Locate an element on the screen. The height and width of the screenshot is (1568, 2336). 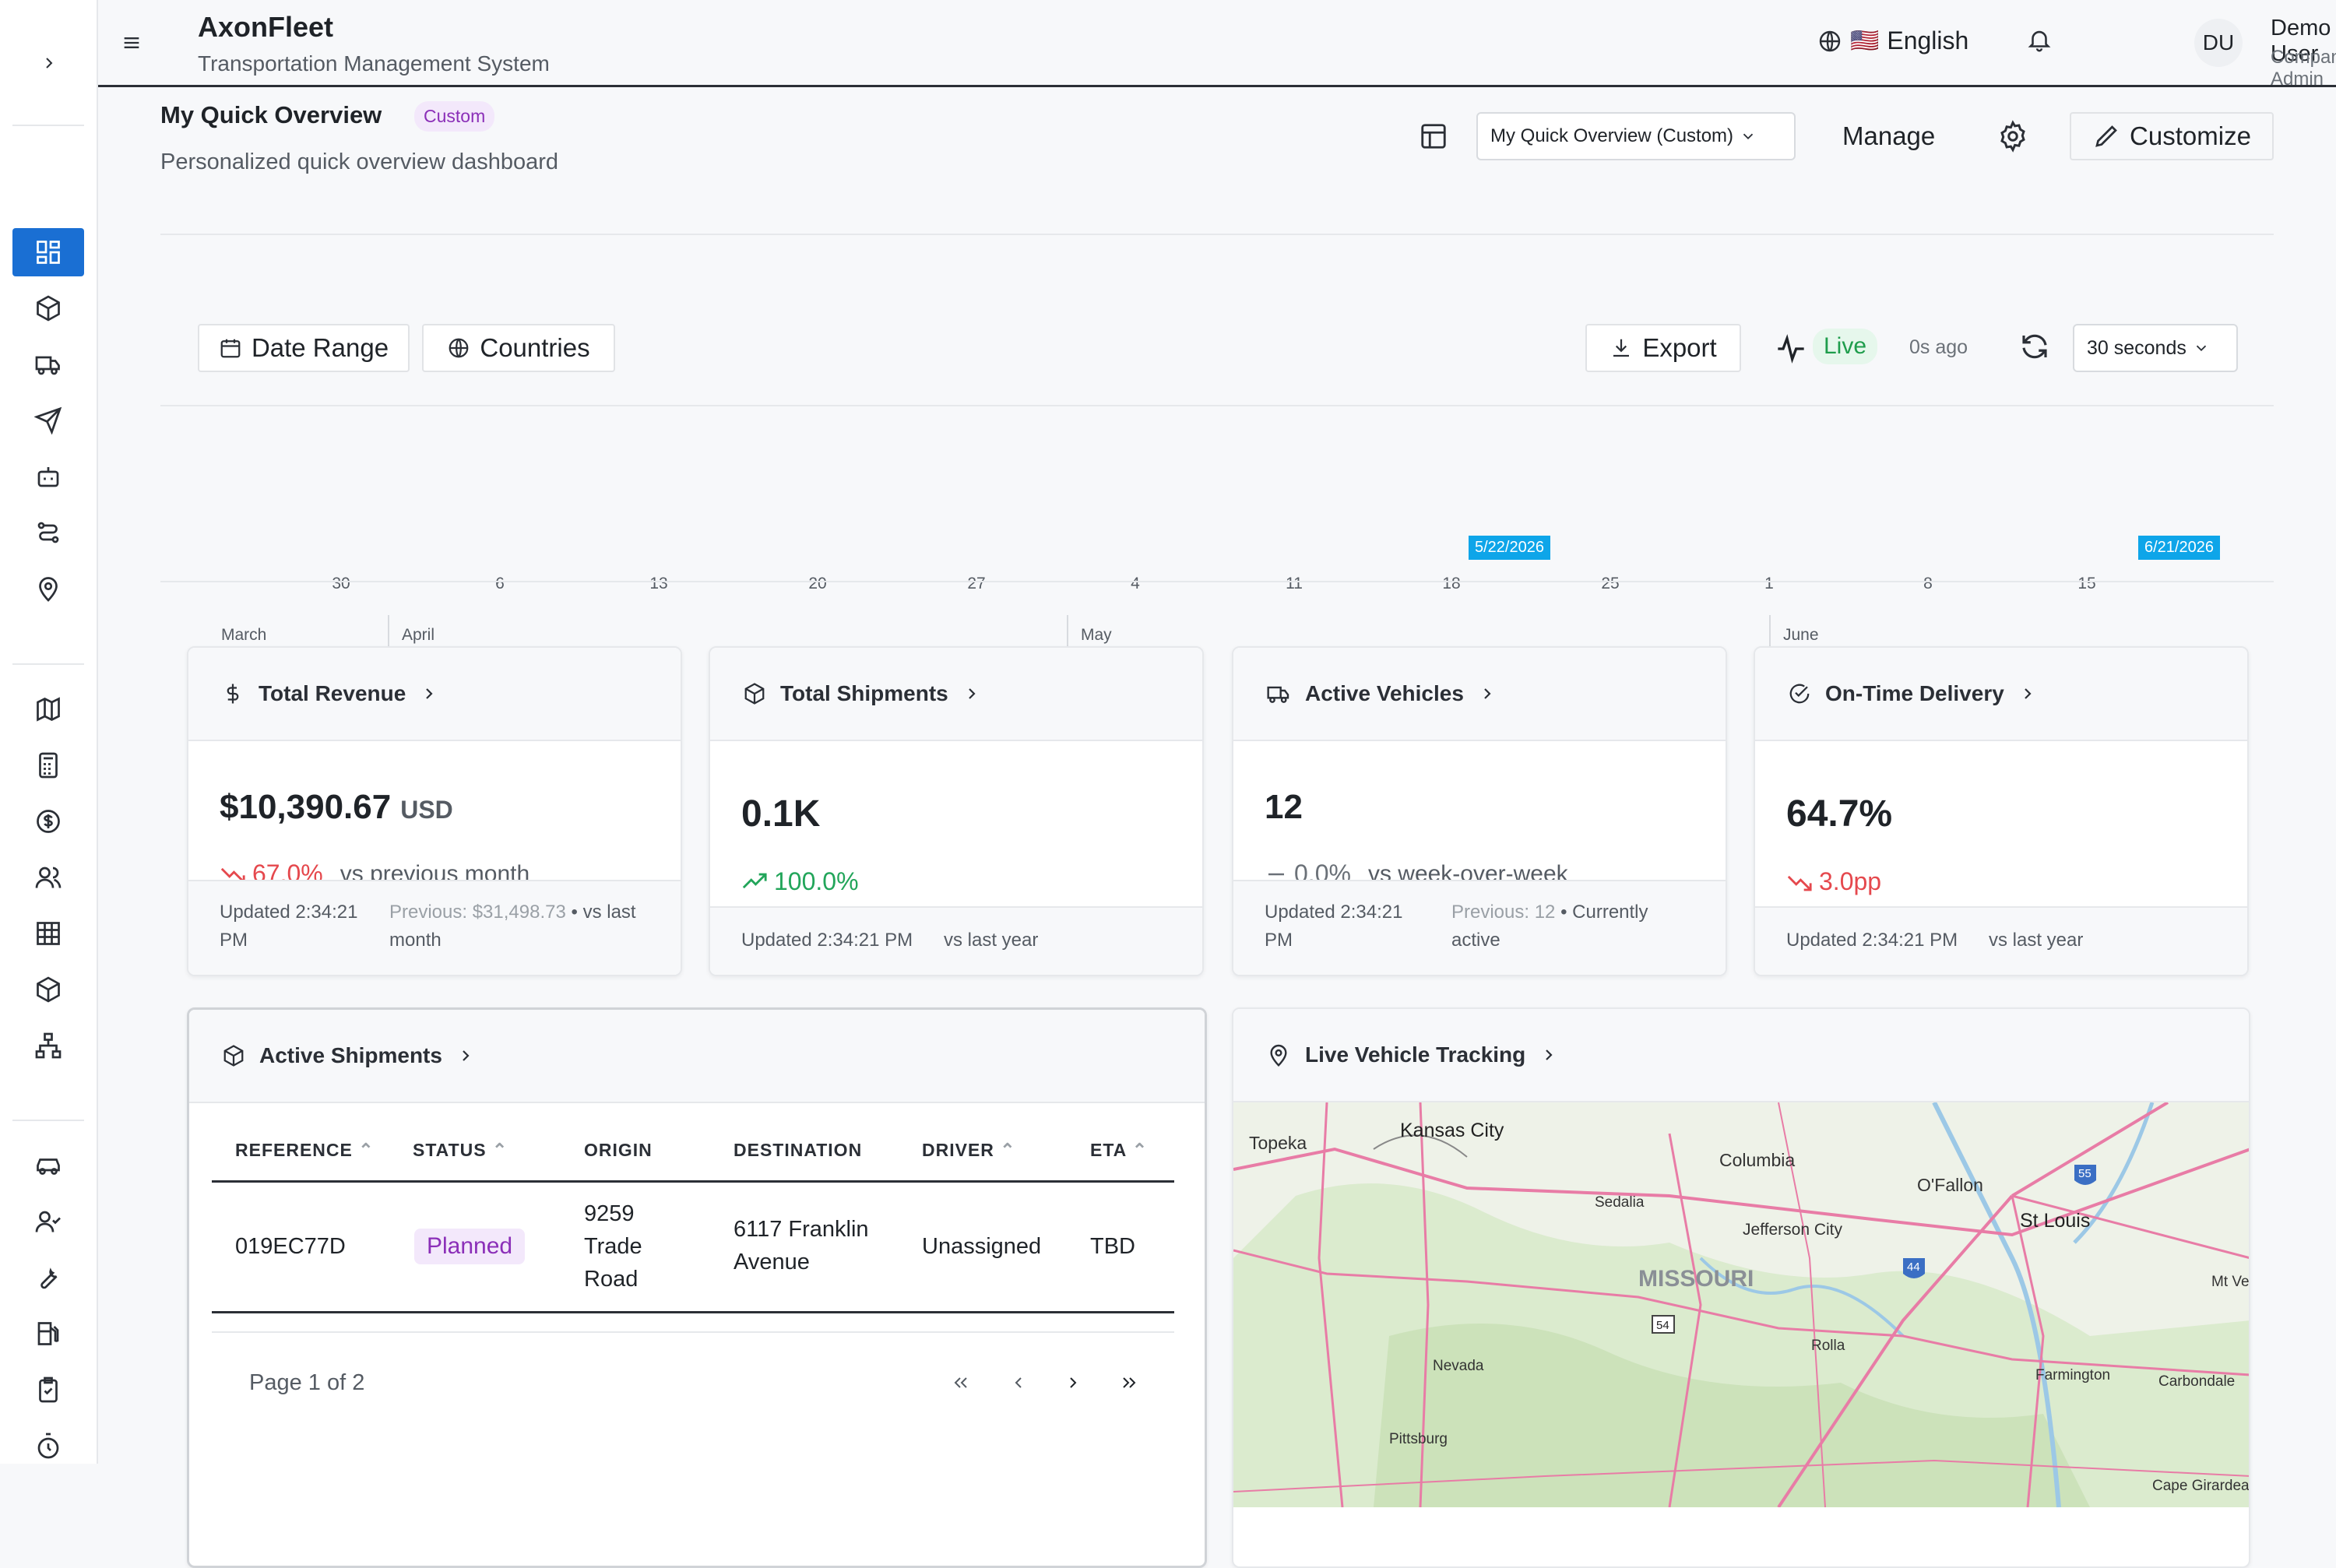
sidebar-item-finance is located at coordinates (48, 821).